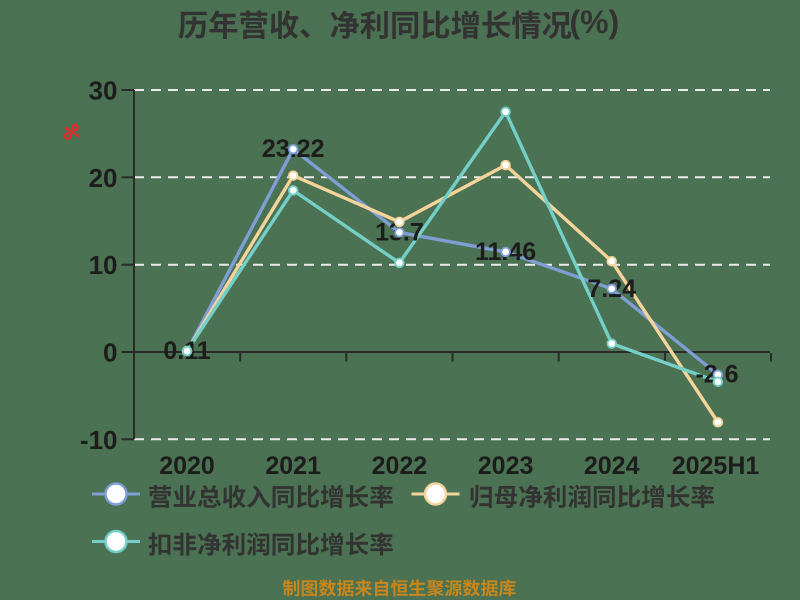  Describe the element at coordinates (103, 91) in the screenshot. I see `svg-text: 30` at that location.